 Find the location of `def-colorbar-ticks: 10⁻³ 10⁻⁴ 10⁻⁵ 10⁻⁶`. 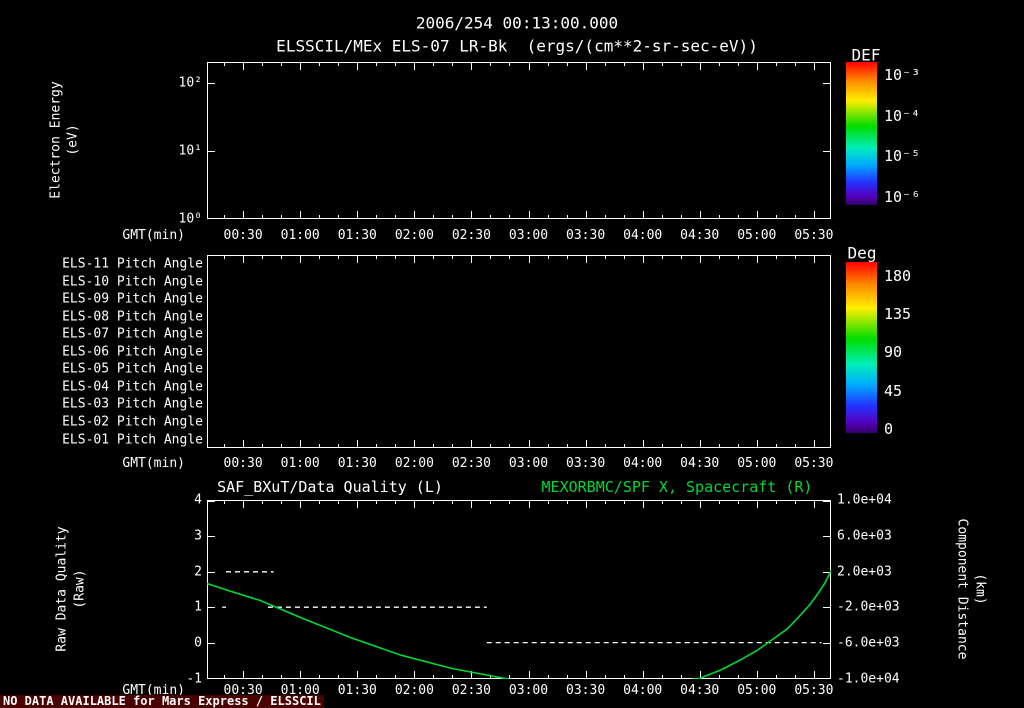

def-colorbar-ticks: 10⁻³ 10⁻⁴ 10⁻⁵ 10⁻⁶ is located at coordinates (913, 134).